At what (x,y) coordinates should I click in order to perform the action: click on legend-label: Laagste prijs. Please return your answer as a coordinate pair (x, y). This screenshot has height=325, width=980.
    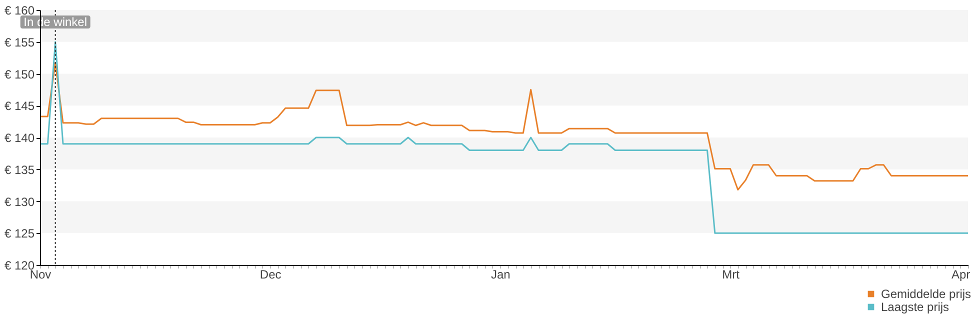
    Looking at the image, I should click on (915, 307).